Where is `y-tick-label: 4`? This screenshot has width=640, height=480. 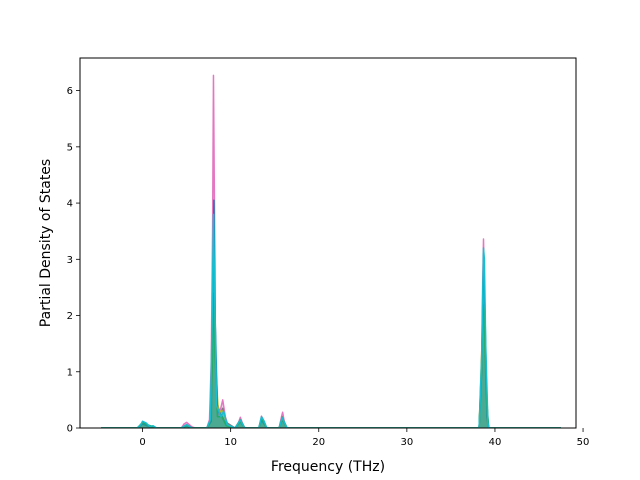 y-tick-label: 4 is located at coordinates (70, 204).